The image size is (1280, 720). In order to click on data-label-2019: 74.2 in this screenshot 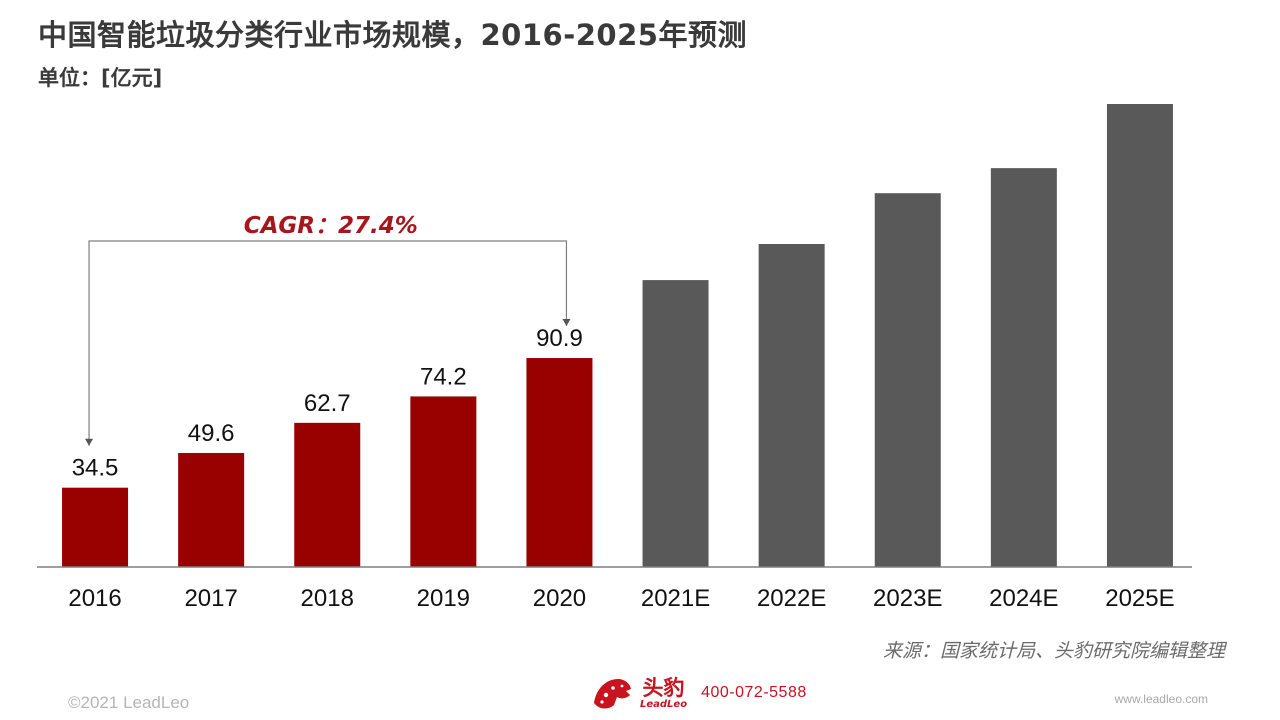, I will do `click(443, 376)`.